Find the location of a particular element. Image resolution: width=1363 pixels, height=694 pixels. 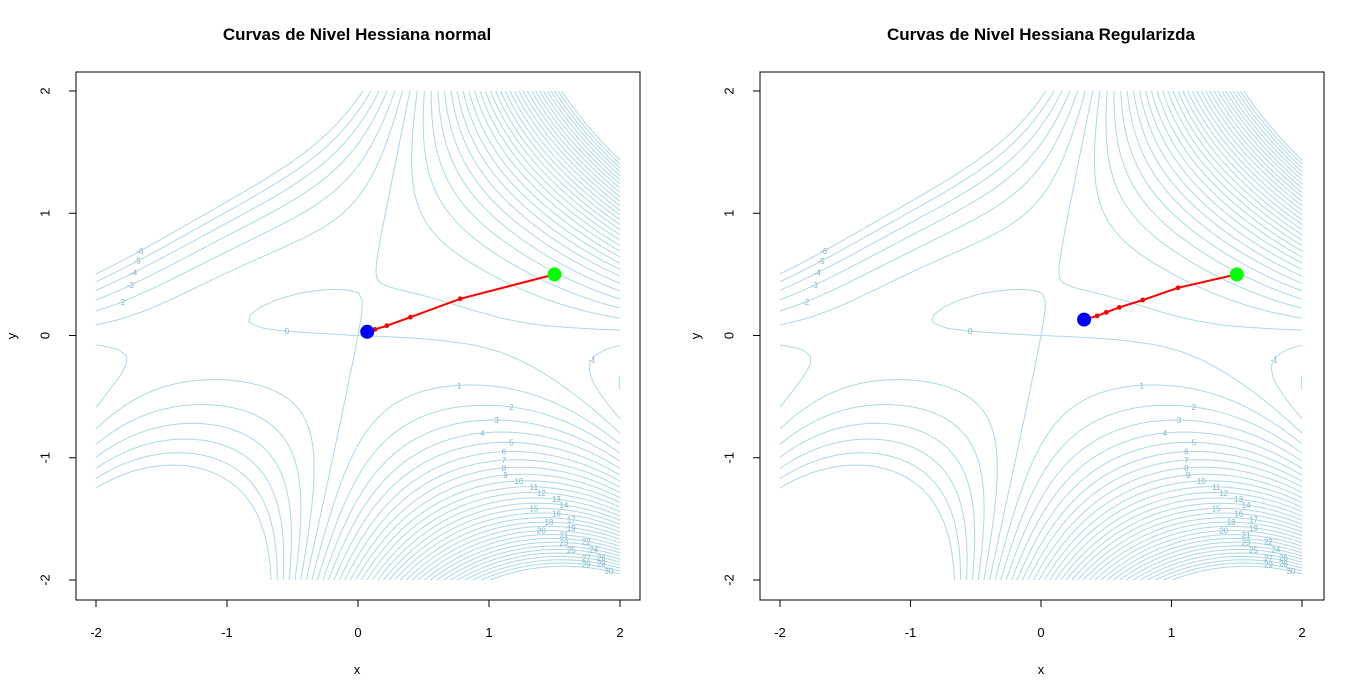

x-tick-label: 0 is located at coordinates (1040, 632).